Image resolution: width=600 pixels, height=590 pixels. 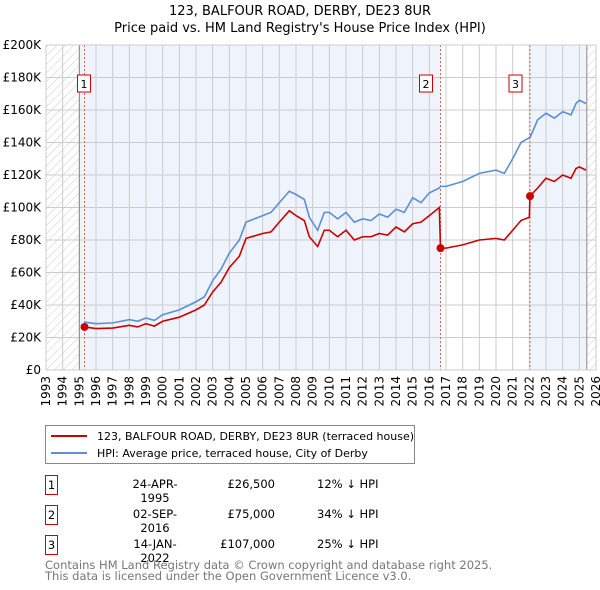 I want to click on y-tick-label: £0, so click(x=33, y=370).